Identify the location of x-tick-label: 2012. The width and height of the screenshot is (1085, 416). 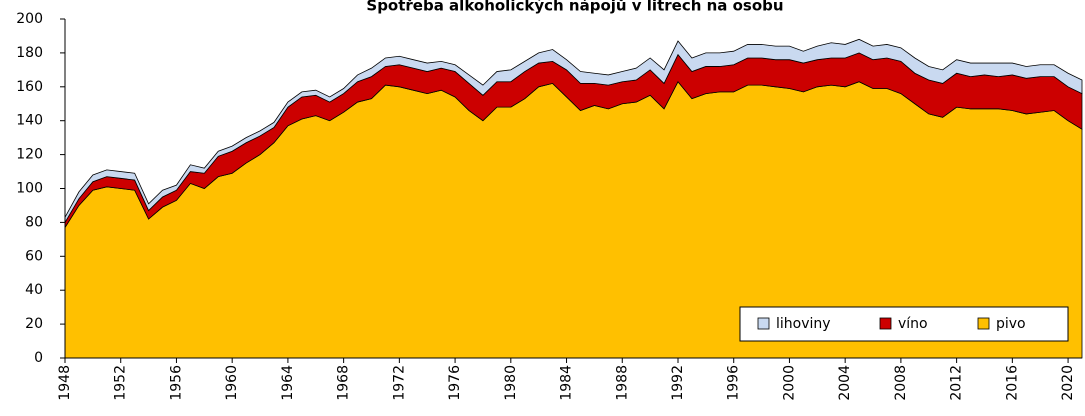
(957, 383).